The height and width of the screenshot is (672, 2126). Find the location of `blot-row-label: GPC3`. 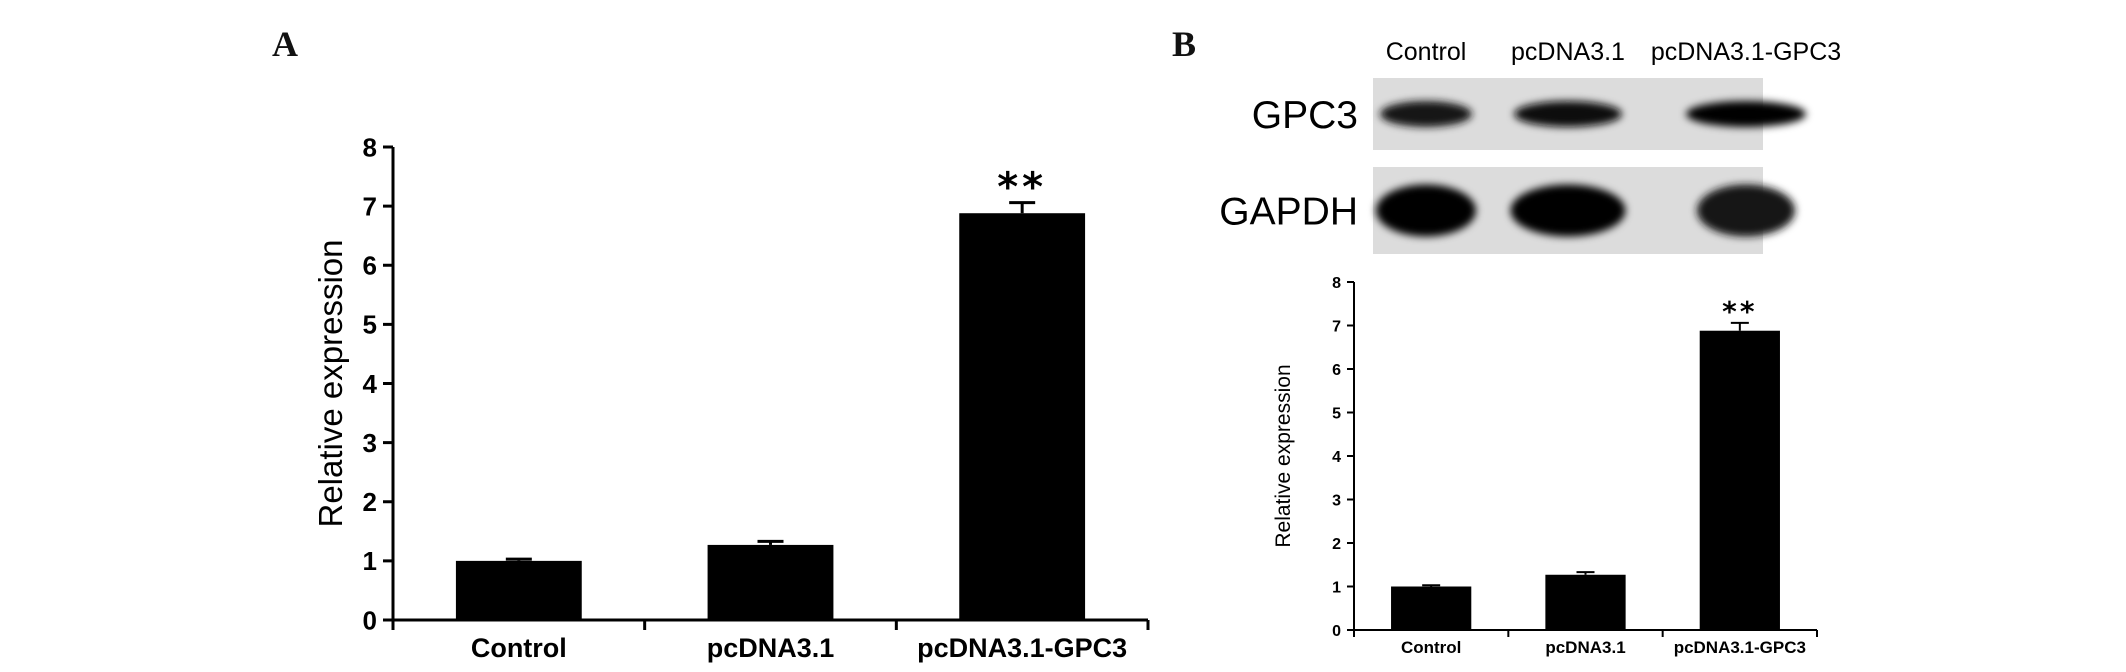

blot-row-label: GPC3 is located at coordinates (1305, 115).